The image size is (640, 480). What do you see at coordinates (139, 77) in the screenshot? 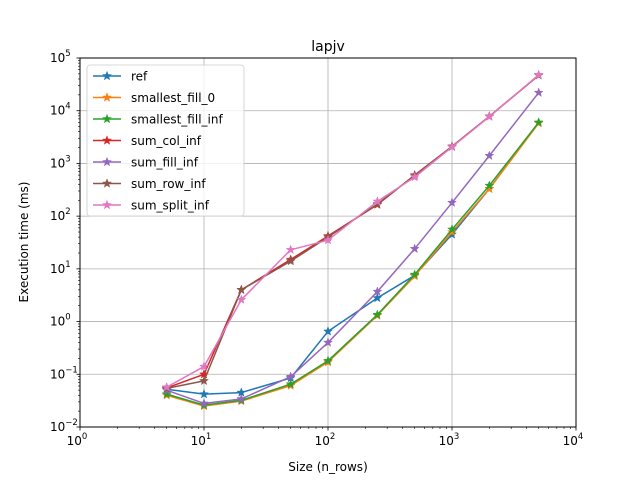
I see `legend-label: ref` at bounding box center [139, 77].